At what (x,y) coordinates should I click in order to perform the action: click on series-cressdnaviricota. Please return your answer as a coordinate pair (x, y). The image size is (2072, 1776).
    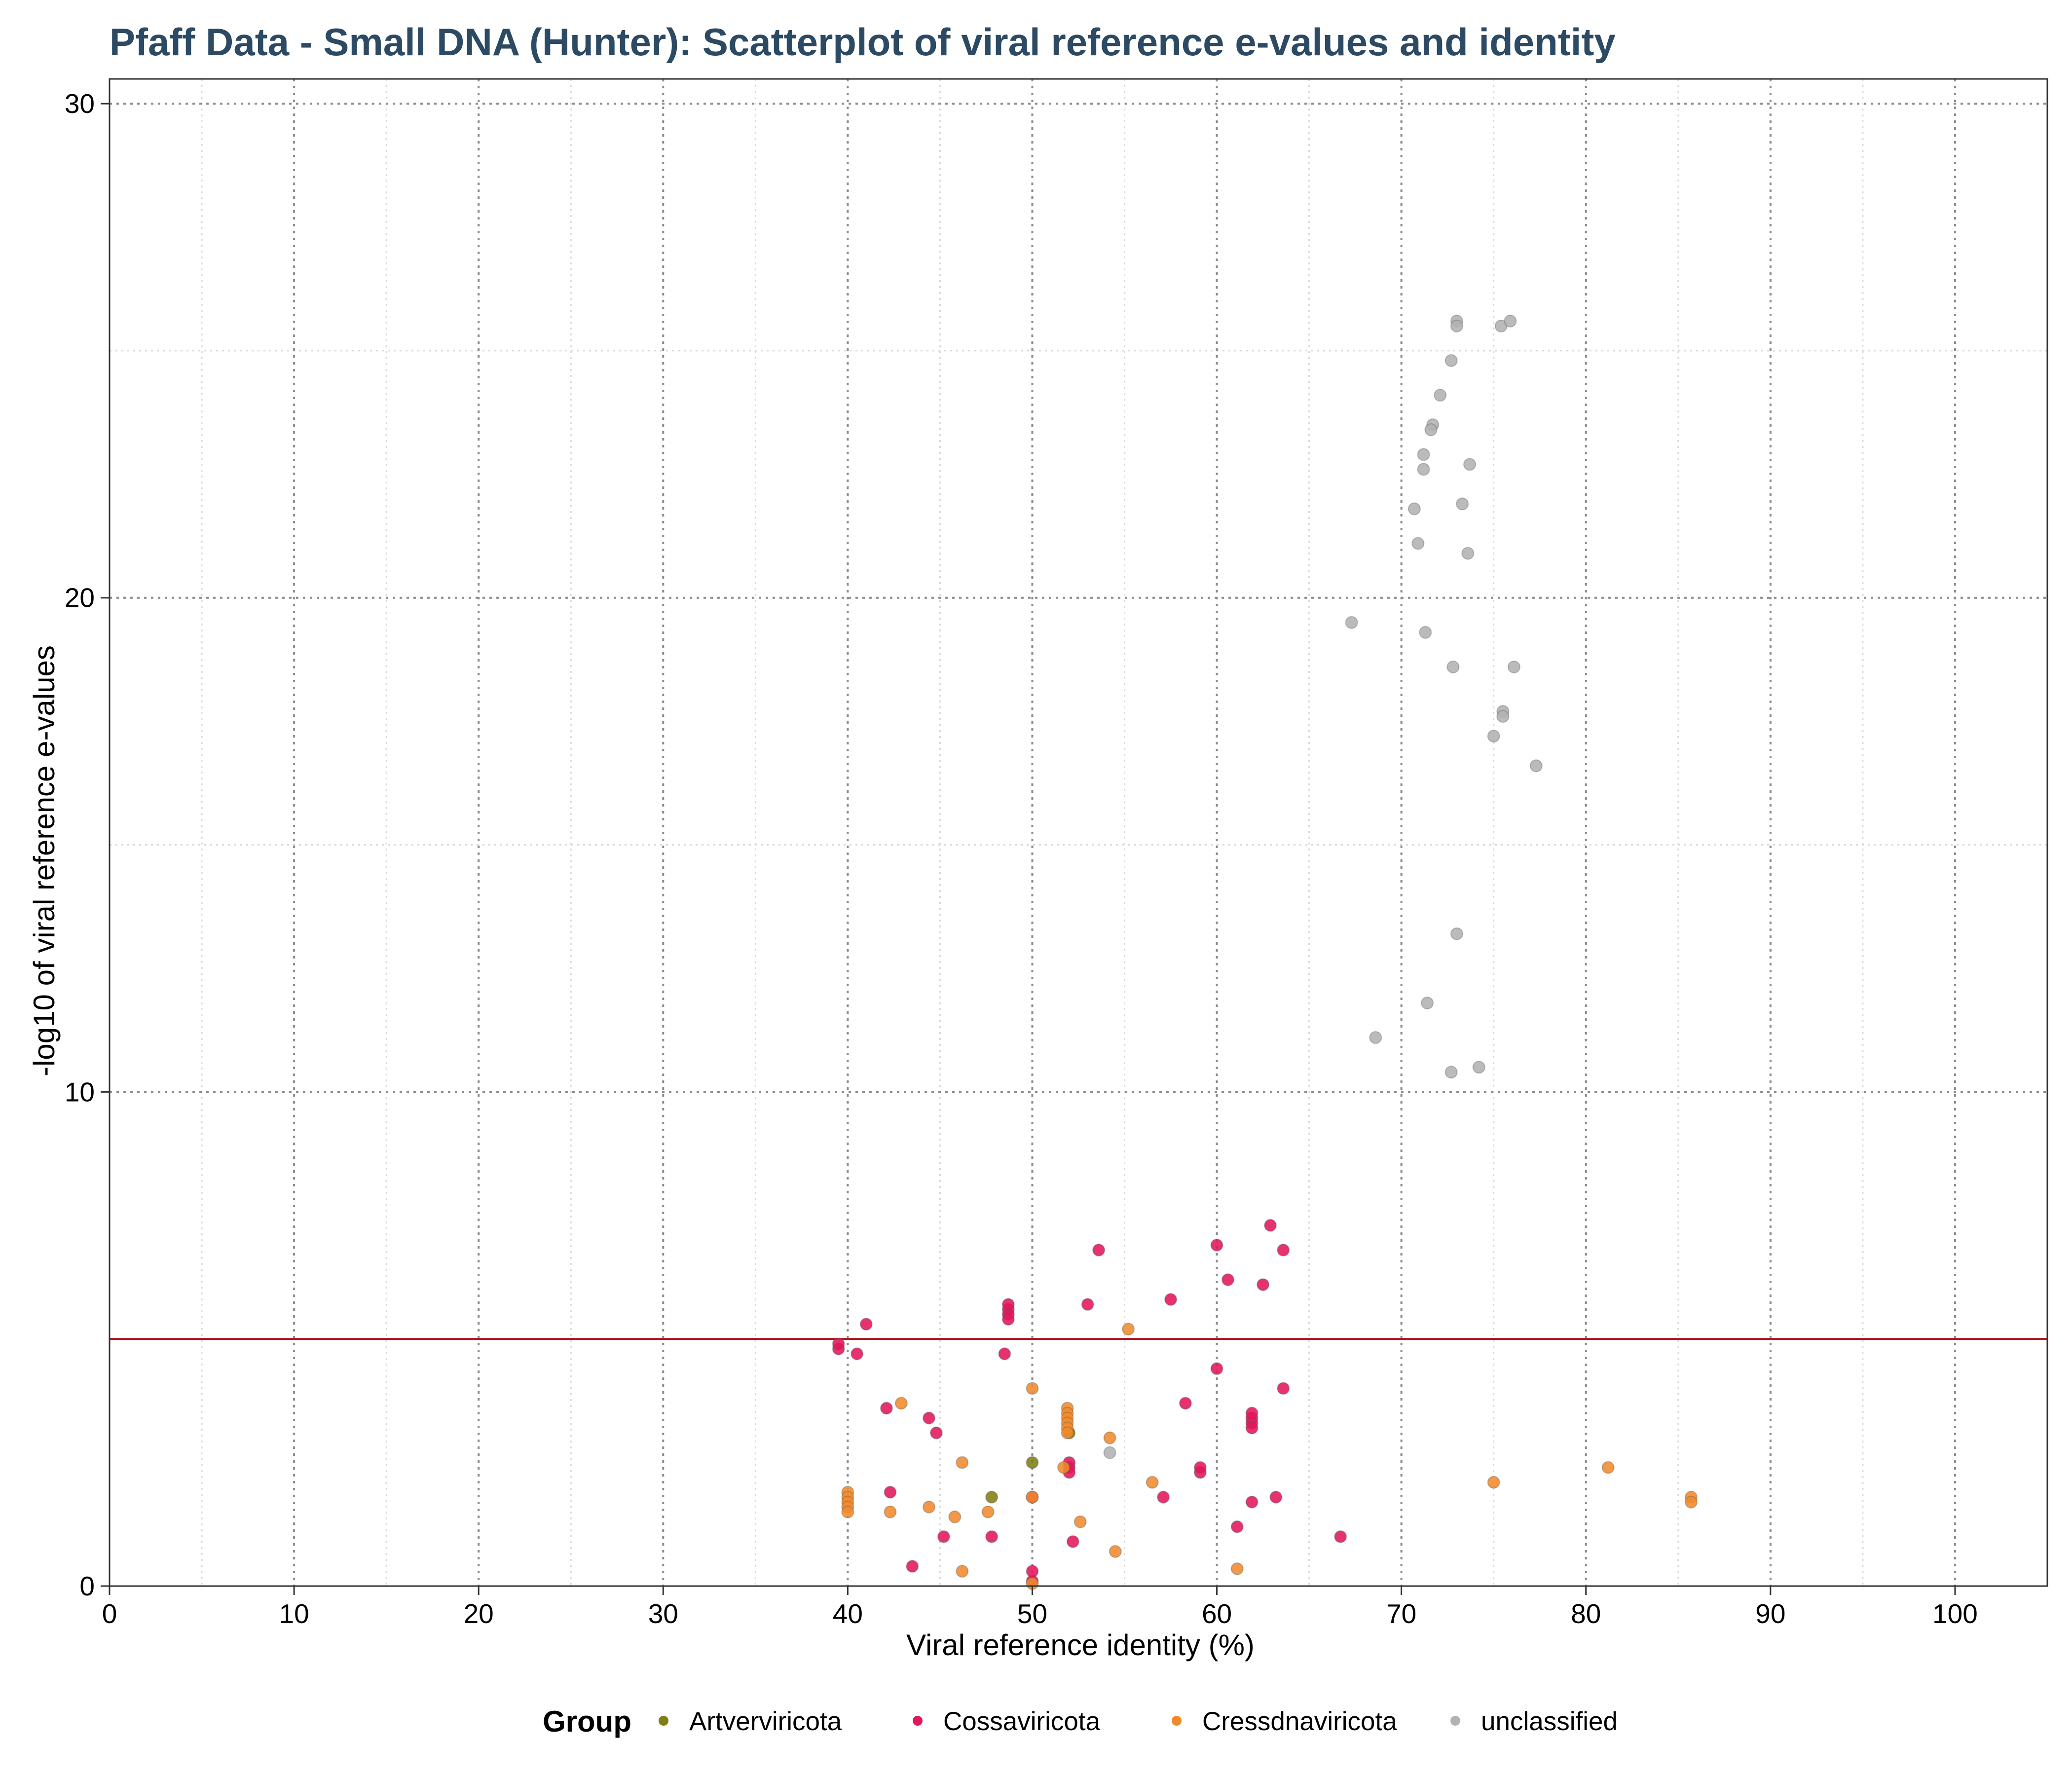
    Looking at the image, I should click on (1269, 1456).